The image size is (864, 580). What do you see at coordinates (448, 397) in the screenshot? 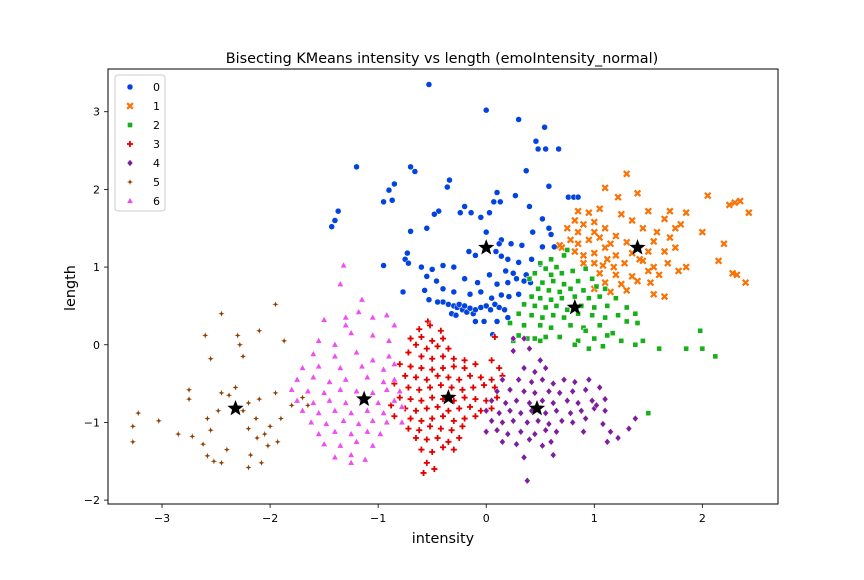
I see `centroid-star` at bounding box center [448, 397].